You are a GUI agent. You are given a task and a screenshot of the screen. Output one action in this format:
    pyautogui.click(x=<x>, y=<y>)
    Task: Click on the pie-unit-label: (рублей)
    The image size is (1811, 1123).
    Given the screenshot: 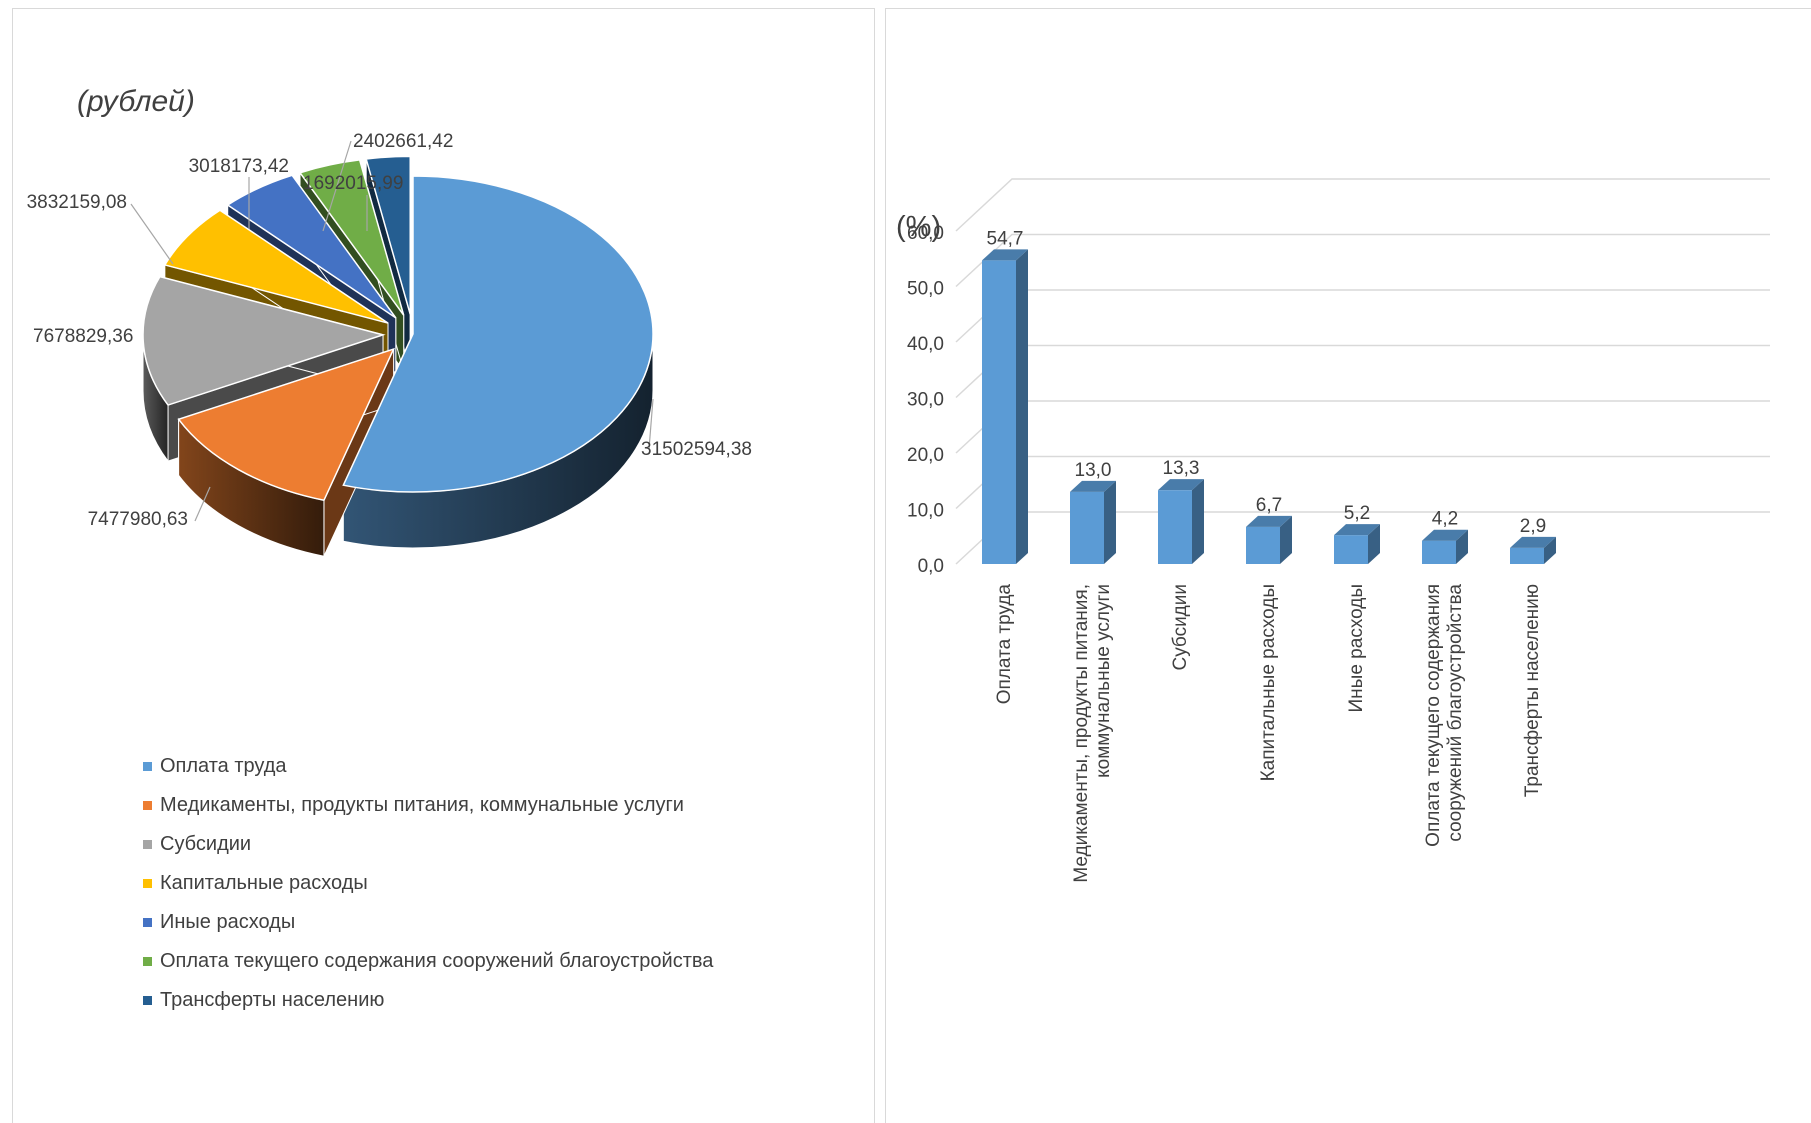 What is the action you would take?
    pyautogui.click(x=136, y=101)
    